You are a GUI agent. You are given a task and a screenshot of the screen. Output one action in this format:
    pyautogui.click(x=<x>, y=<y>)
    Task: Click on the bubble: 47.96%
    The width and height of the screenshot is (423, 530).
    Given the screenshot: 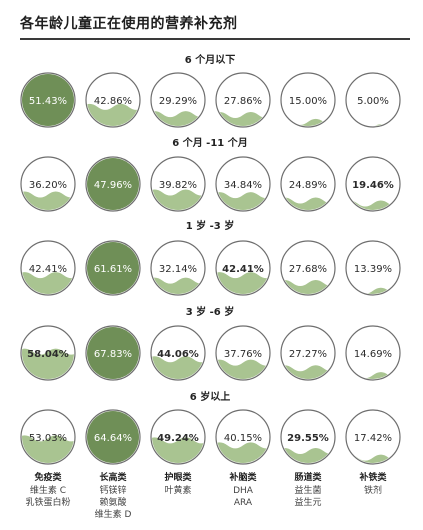 What is the action you would take?
    pyautogui.click(x=113, y=184)
    